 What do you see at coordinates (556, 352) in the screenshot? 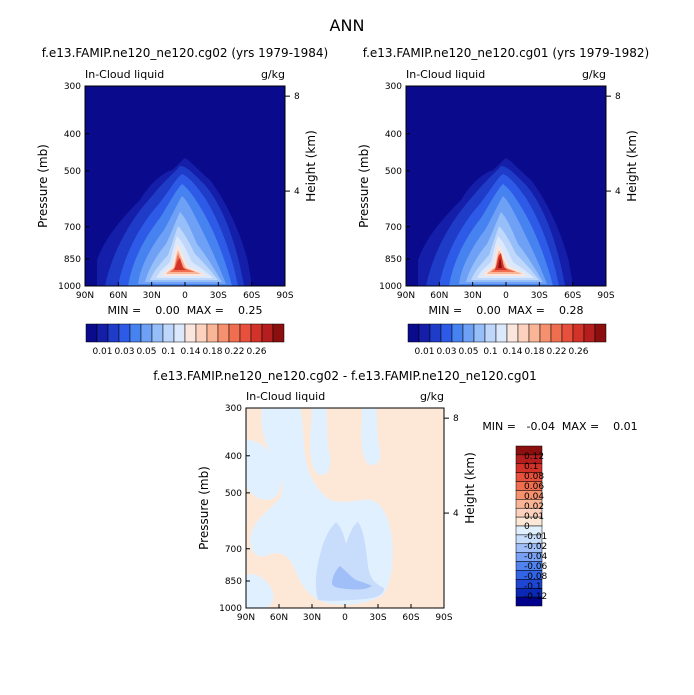
I see `colorbar-label: 0.22` at bounding box center [556, 352].